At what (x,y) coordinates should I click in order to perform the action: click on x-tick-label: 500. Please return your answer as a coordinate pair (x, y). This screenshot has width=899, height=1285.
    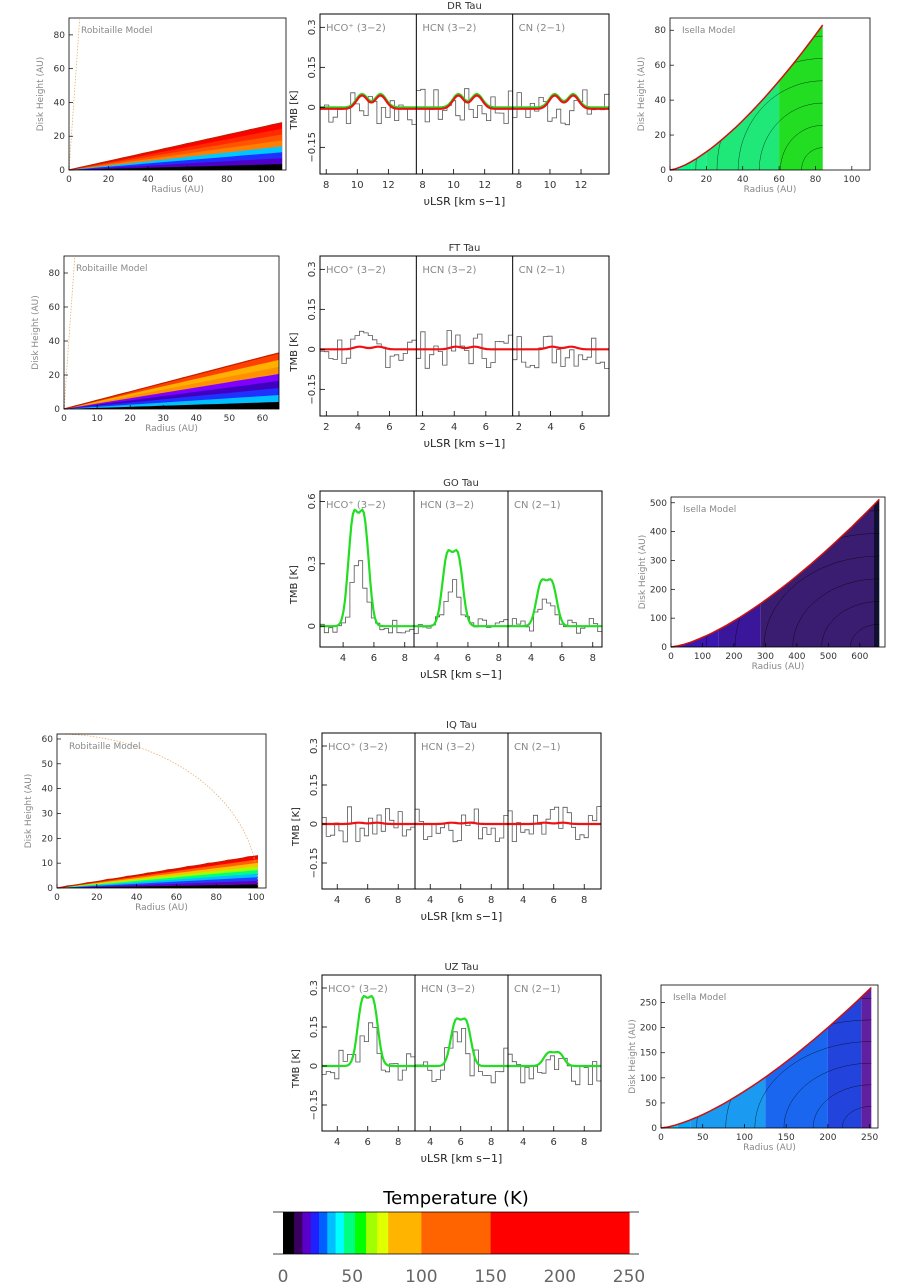
    Looking at the image, I should click on (828, 657).